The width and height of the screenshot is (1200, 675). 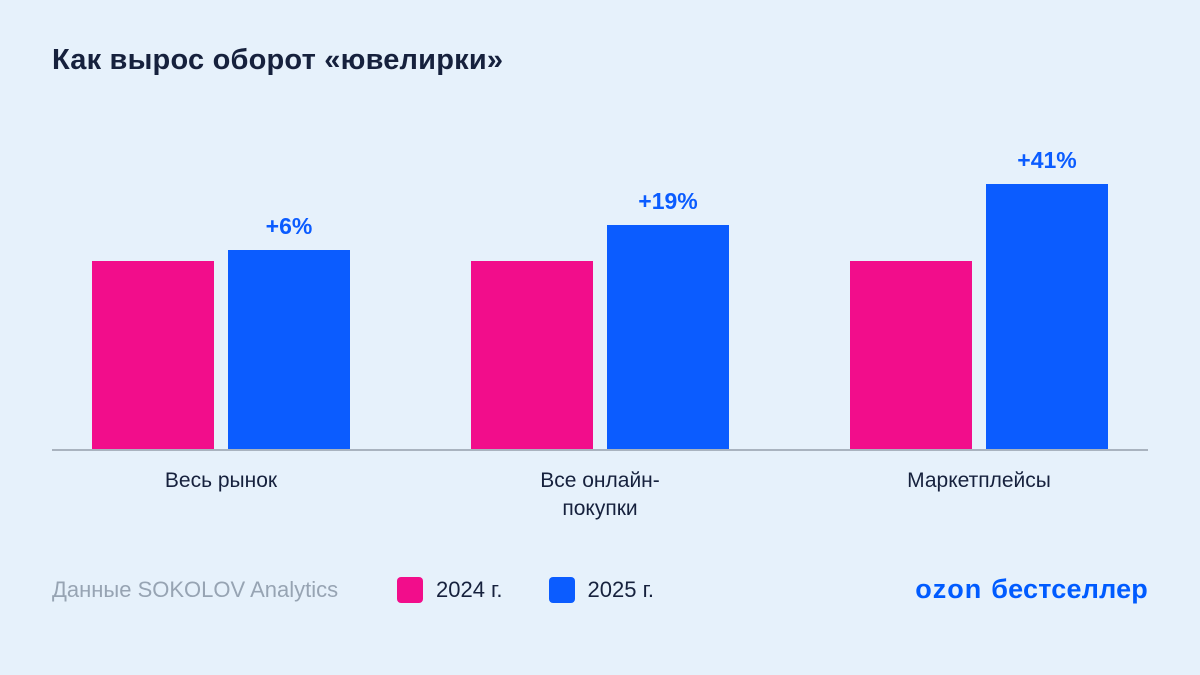 I want to click on data-source-label: Данные SOKOLOV Analytics, so click(x=195, y=589).